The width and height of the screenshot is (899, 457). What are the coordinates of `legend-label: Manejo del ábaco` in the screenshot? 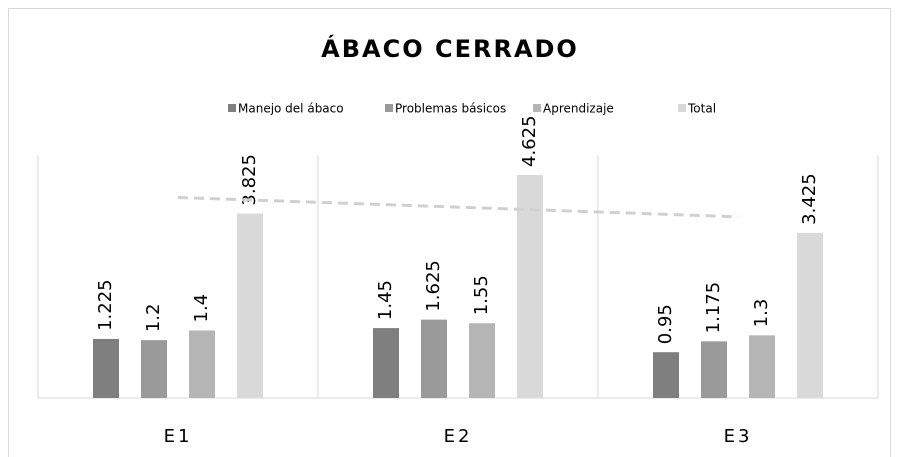 It's located at (291, 109).